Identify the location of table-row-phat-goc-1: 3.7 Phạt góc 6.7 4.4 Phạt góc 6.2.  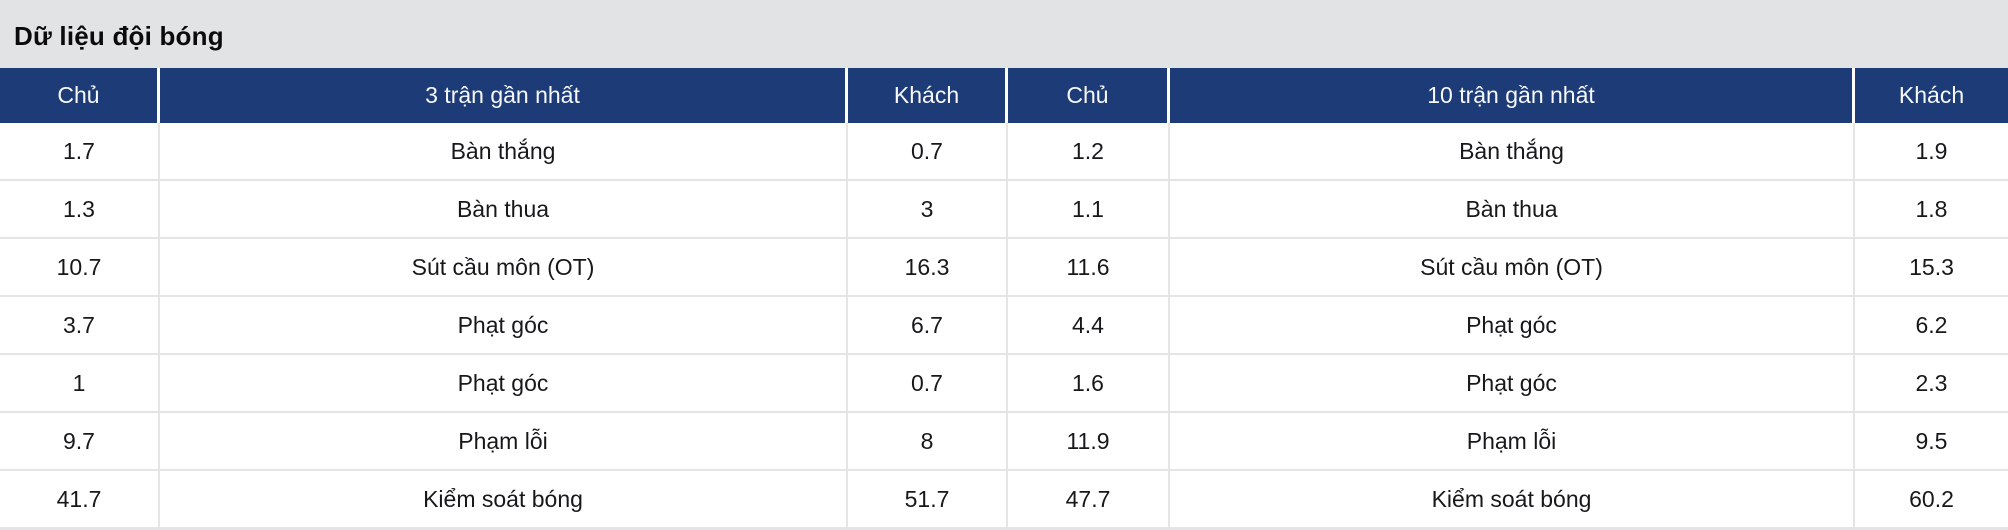
(1004, 326).